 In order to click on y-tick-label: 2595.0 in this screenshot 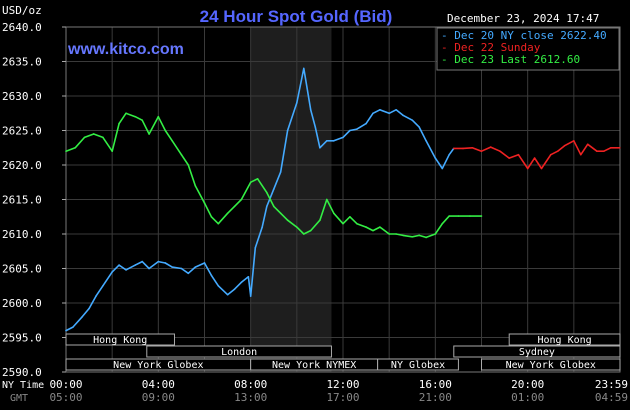, I will do `click(22, 338)`.